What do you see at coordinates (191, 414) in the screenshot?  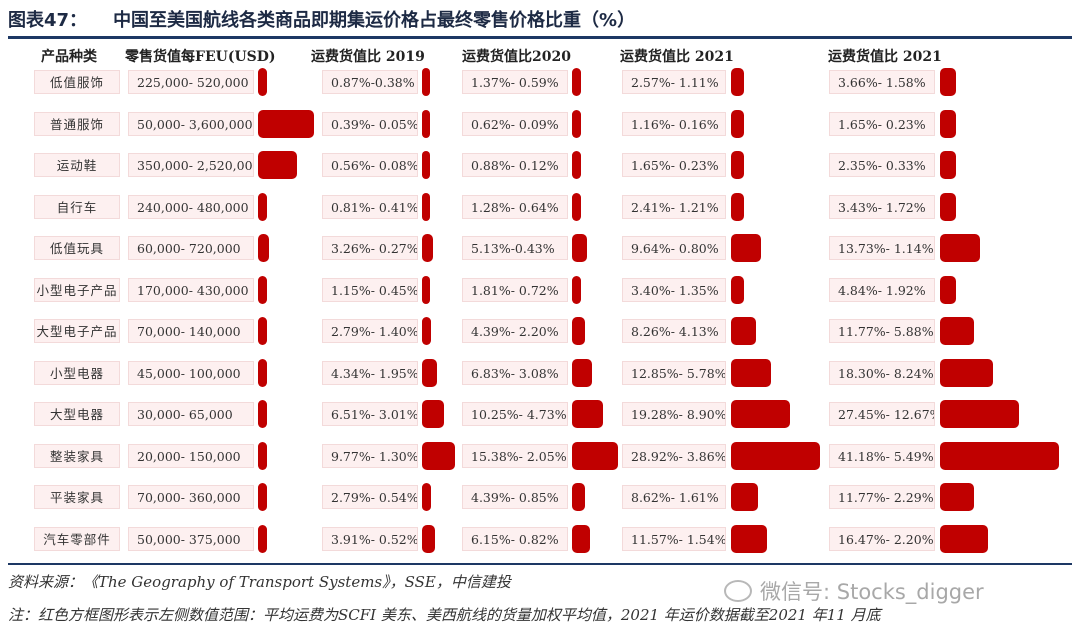 I see `retail-value-cell: 30,000- 65,000` at bounding box center [191, 414].